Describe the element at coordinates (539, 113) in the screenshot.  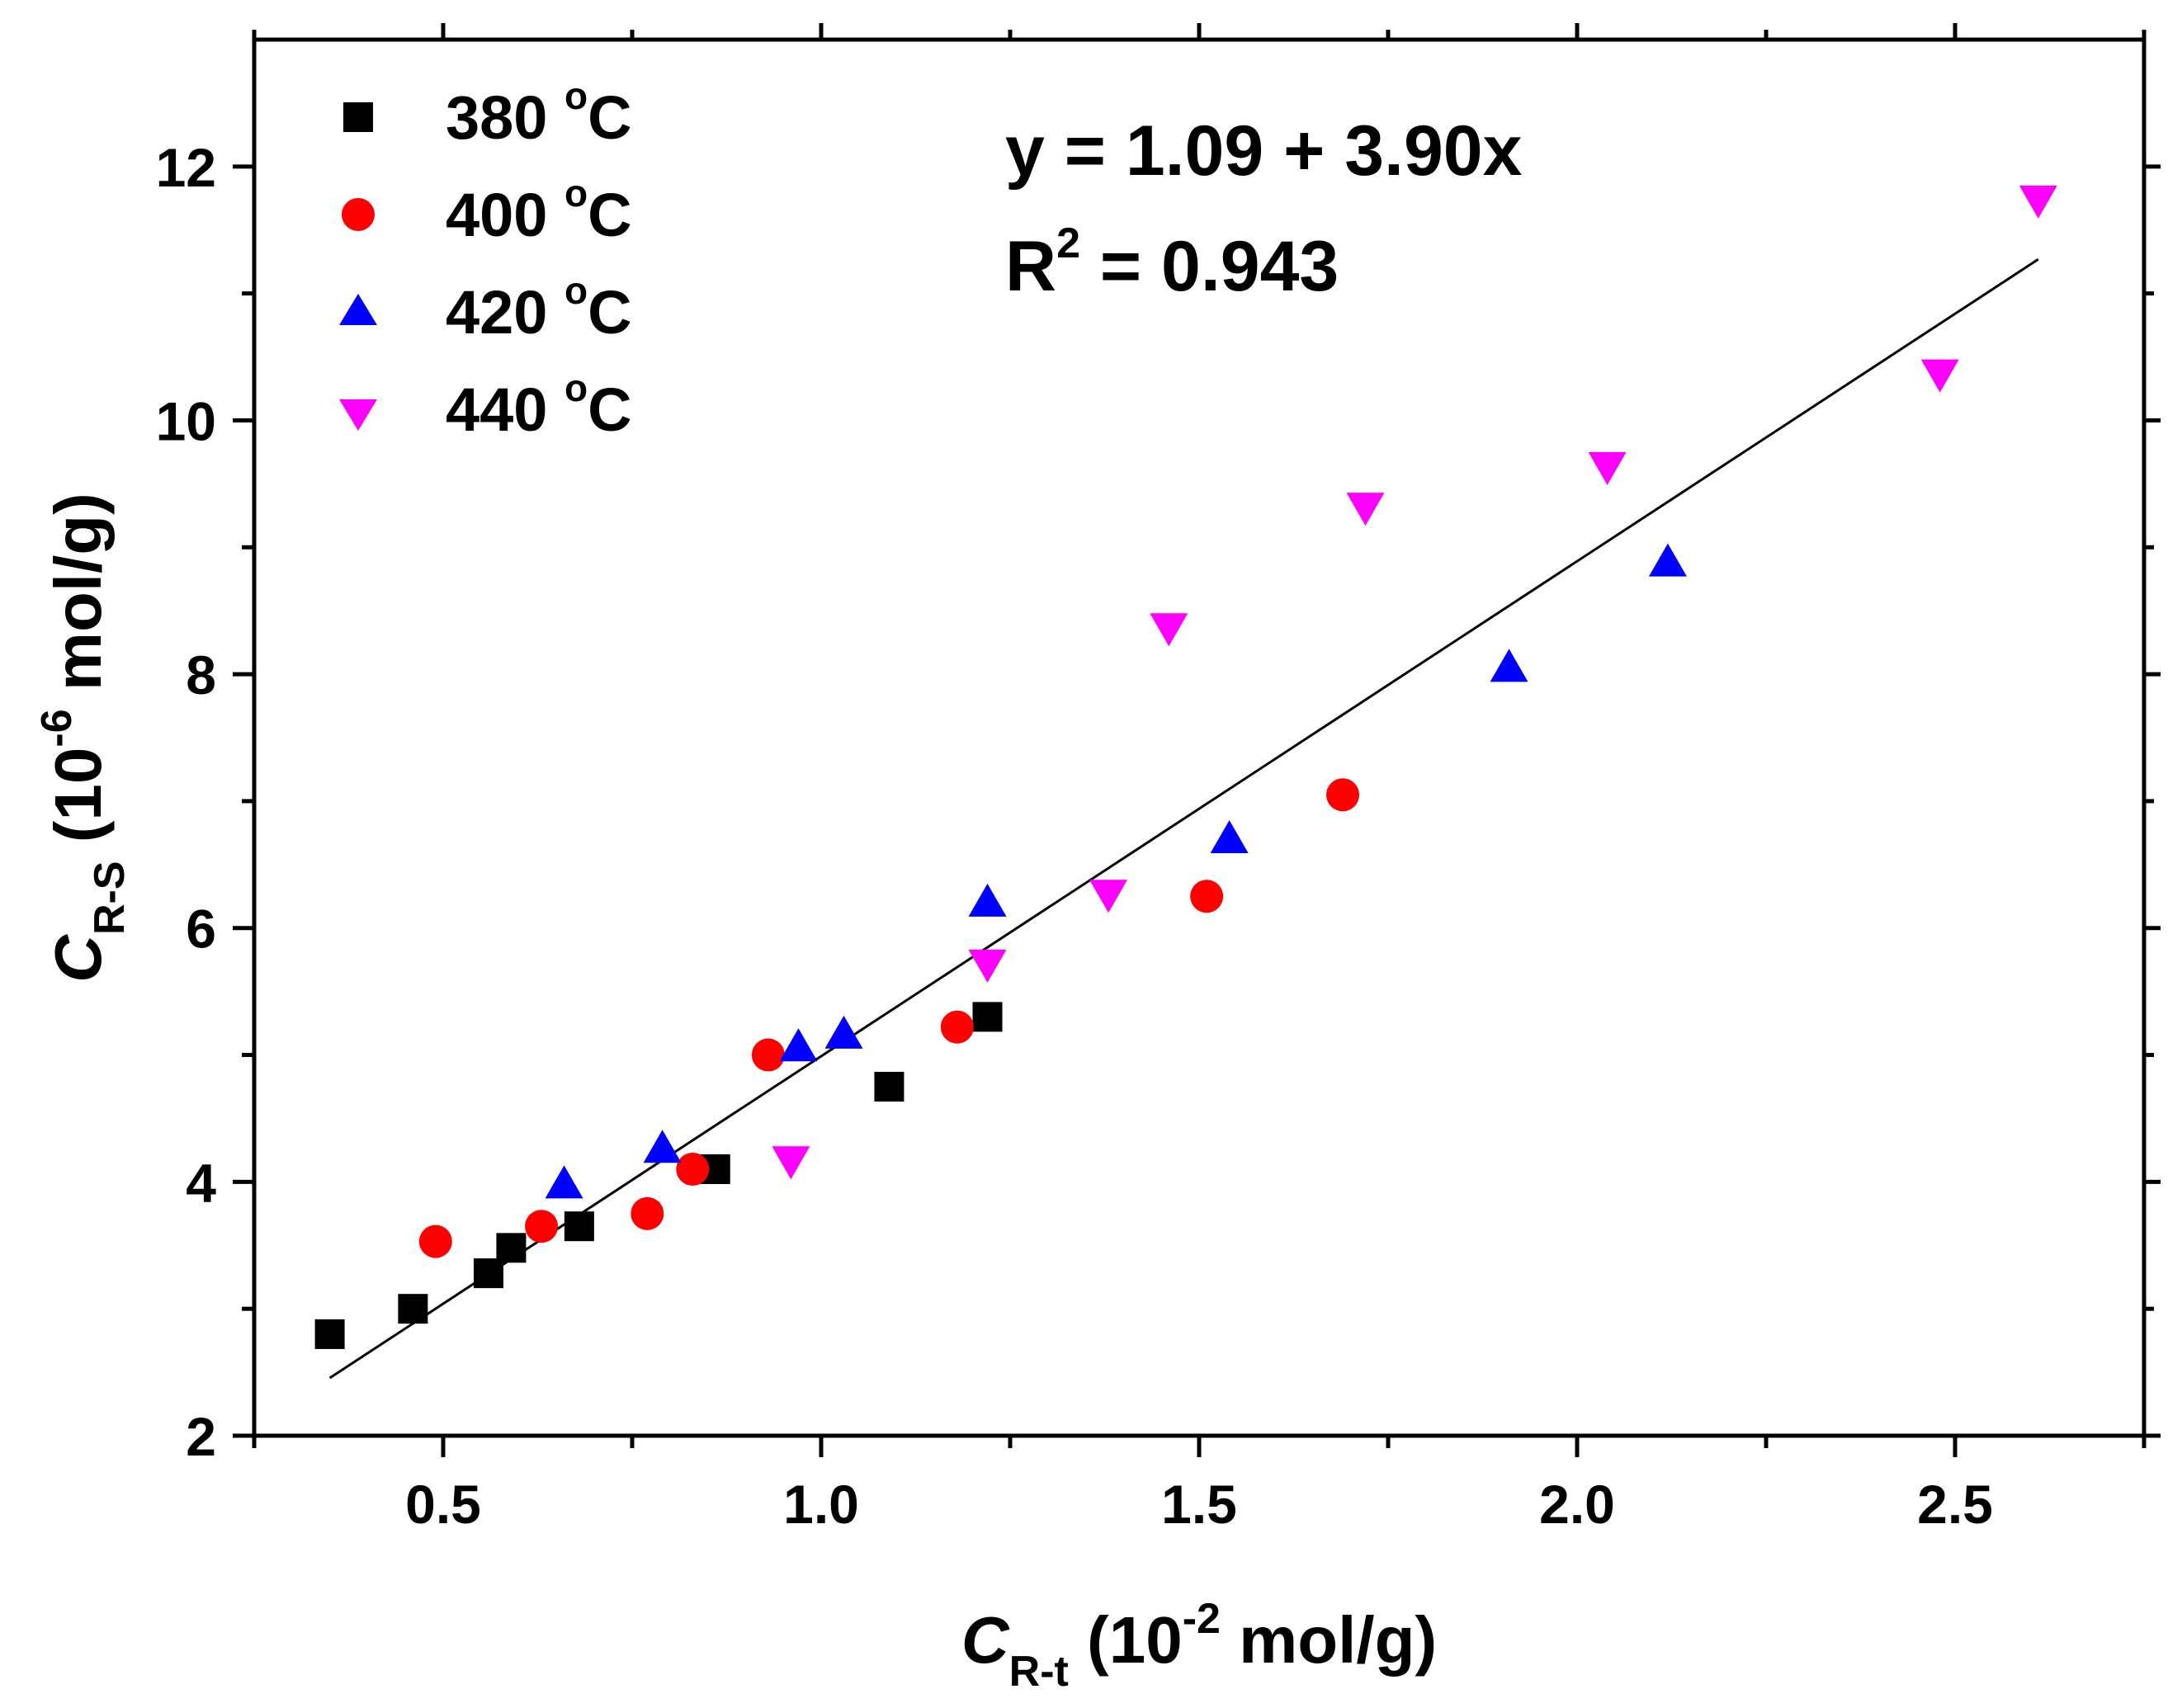
I see `legend-label-380: 380 oC` at that location.